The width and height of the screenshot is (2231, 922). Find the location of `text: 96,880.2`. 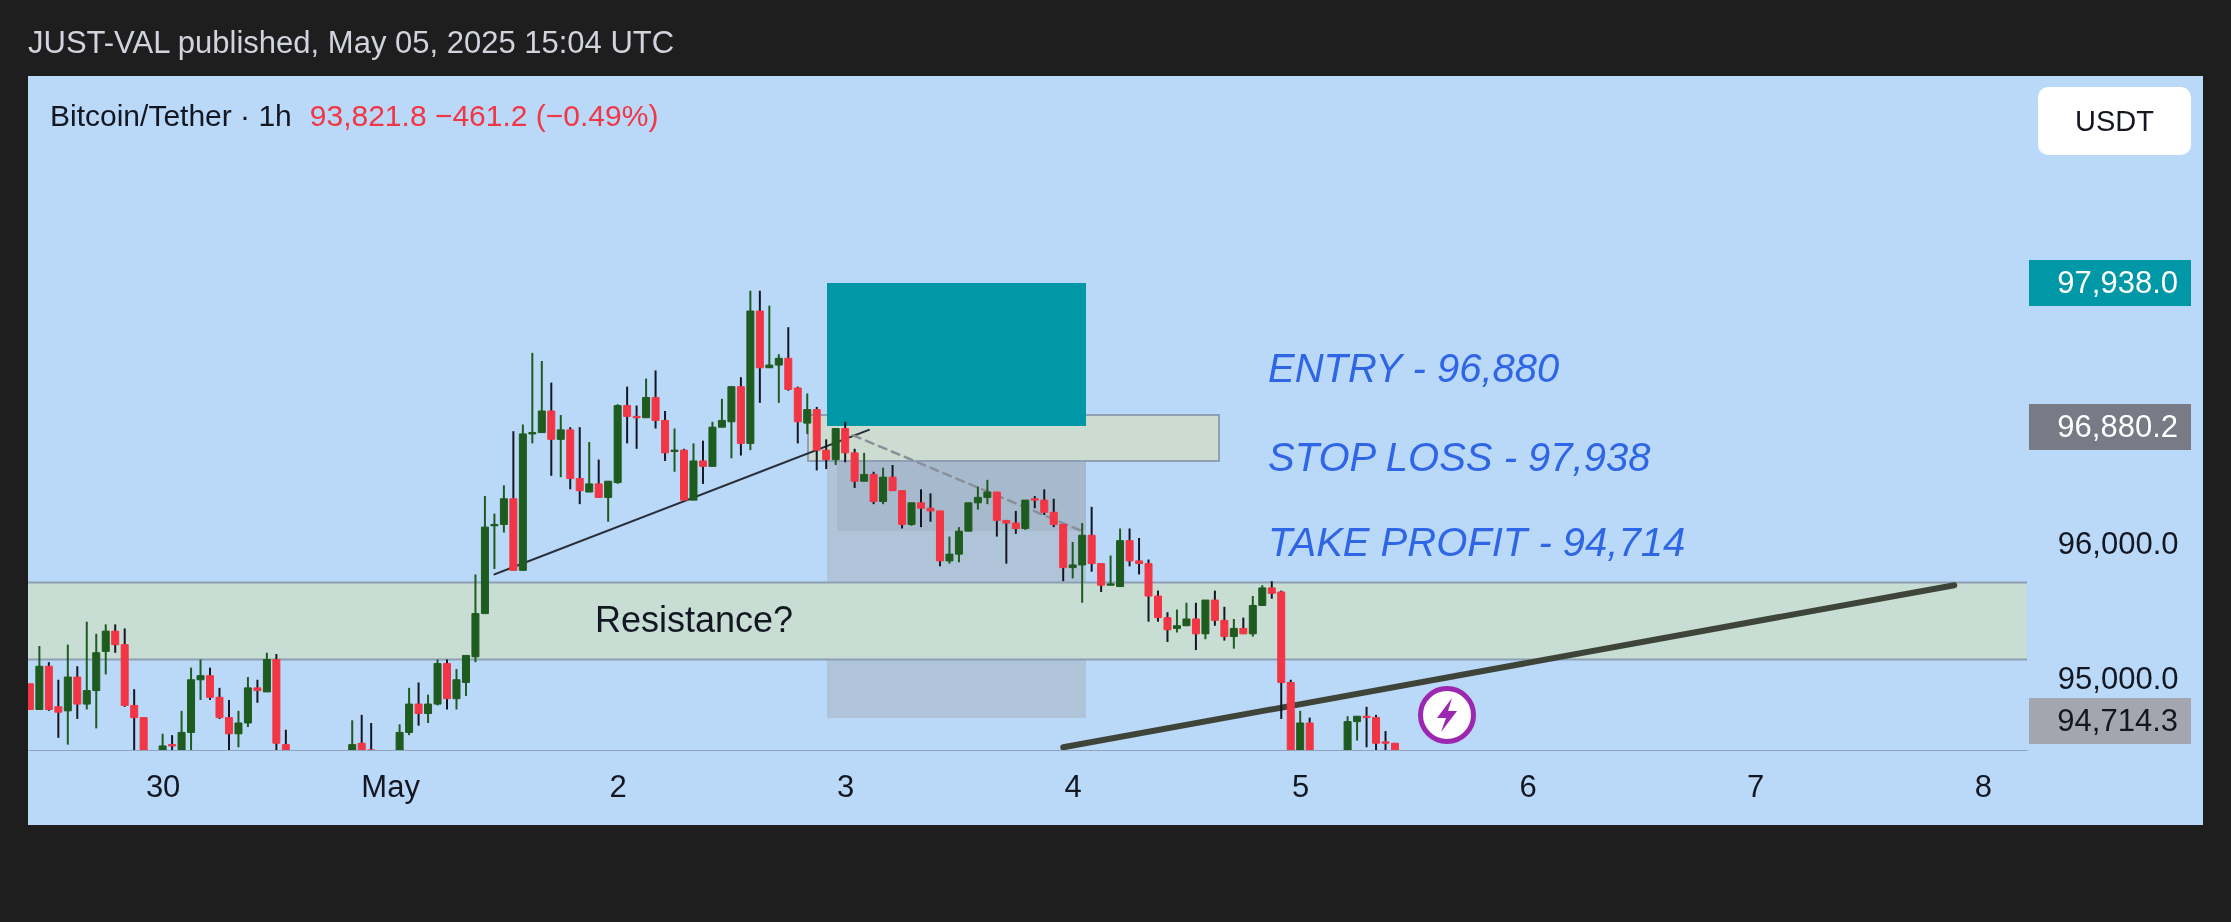

text: 96,880.2 is located at coordinates (2110, 427).